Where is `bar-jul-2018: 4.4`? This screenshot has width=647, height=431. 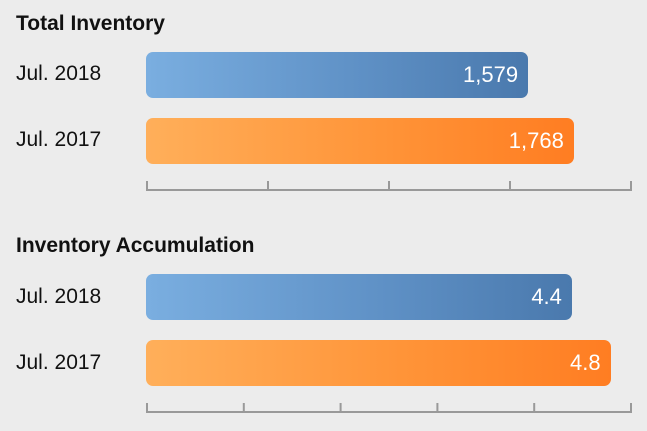 bar-jul-2018: 4.4 is located at coordinates (359, 297).